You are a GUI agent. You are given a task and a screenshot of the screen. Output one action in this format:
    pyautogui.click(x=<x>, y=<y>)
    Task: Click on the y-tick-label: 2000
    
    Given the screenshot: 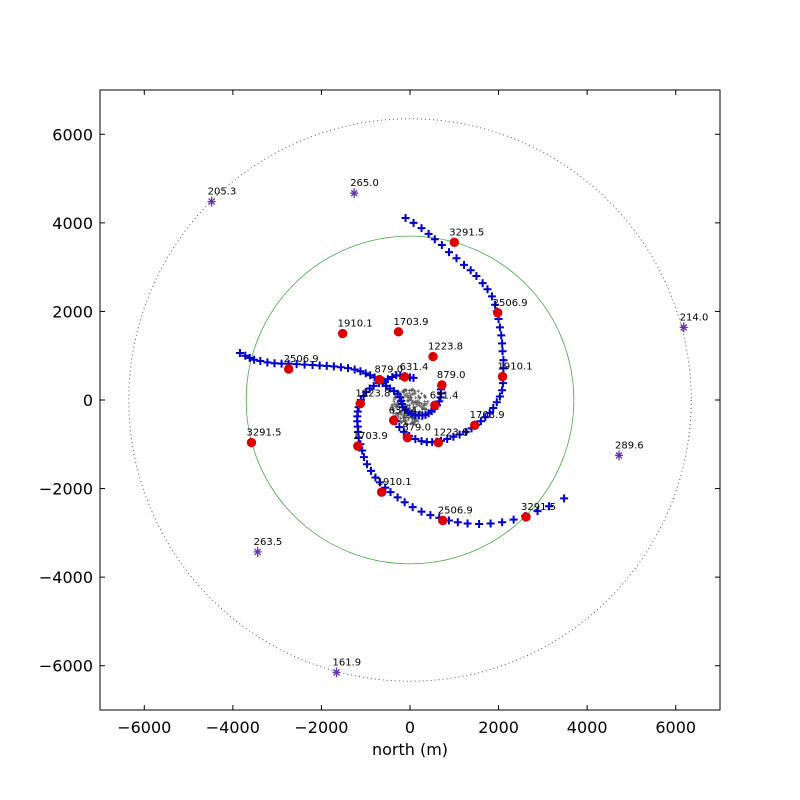 What is the action you would take?
    pyautogui.click(x=72, y=311)
    